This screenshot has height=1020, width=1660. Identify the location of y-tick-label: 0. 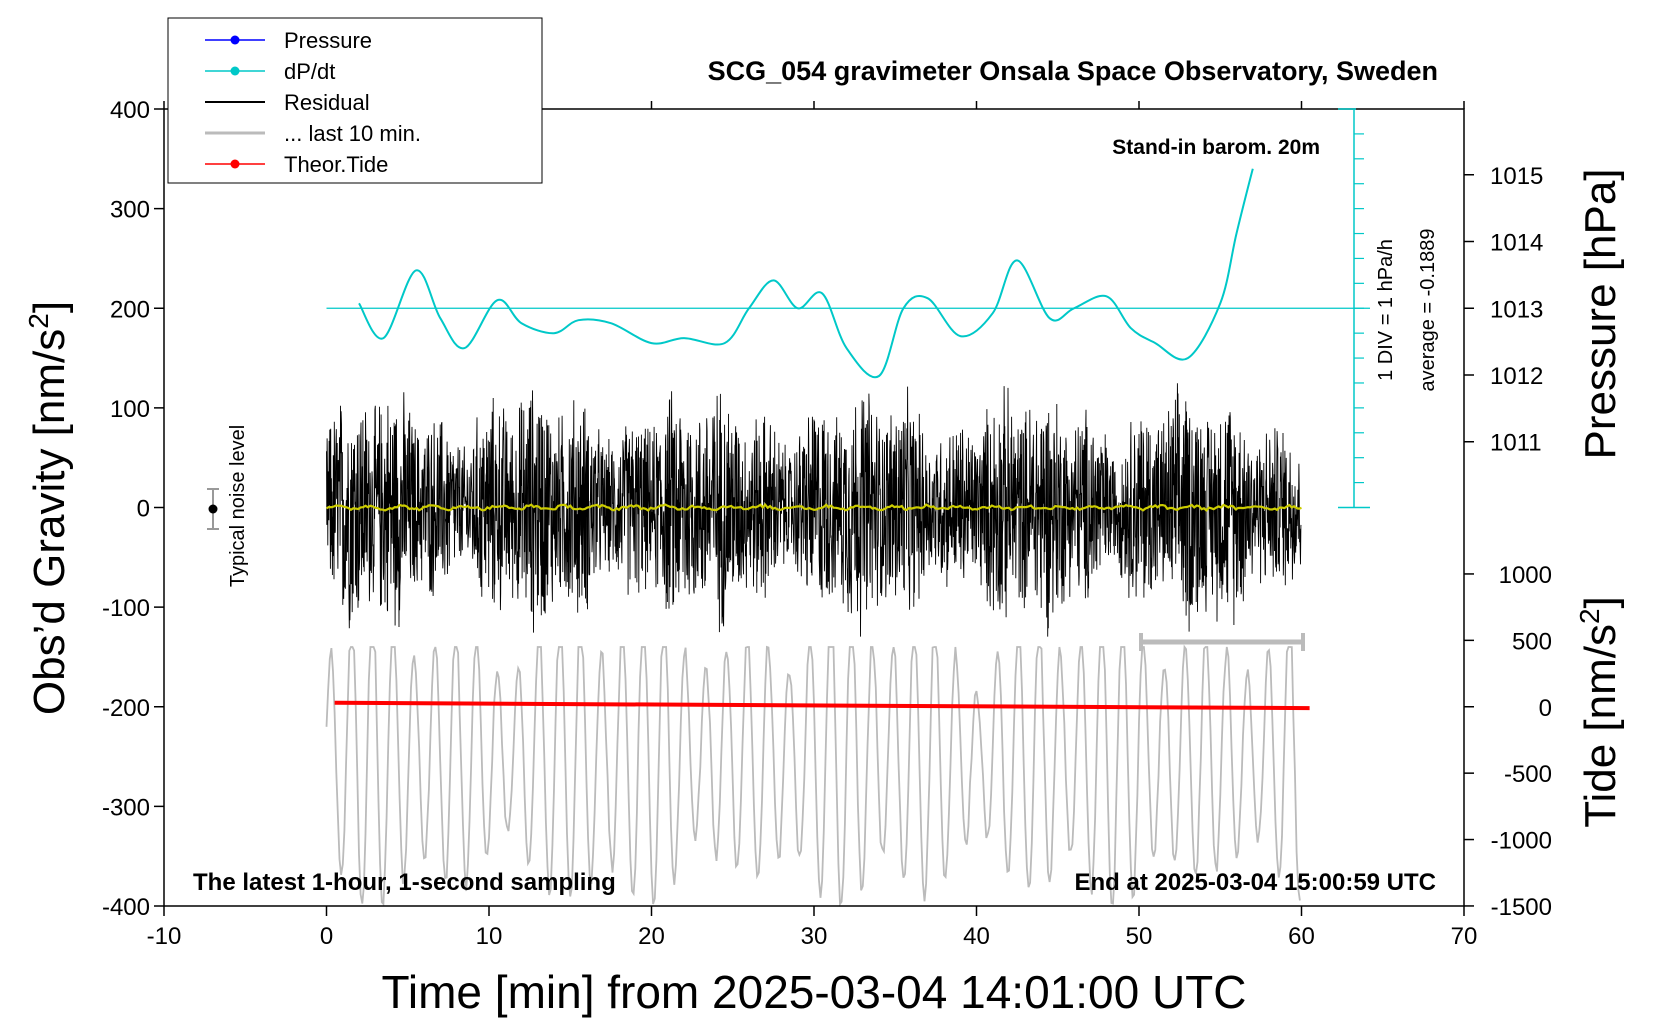
(143, 509).